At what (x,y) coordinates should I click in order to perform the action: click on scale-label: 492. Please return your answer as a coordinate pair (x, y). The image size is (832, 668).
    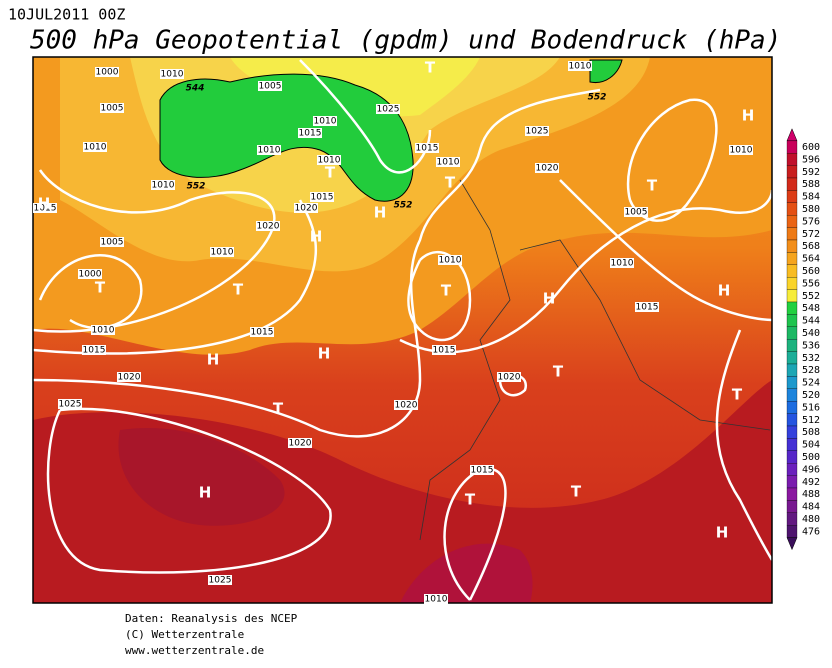
    Looking at the image, I should click on (811, 482).